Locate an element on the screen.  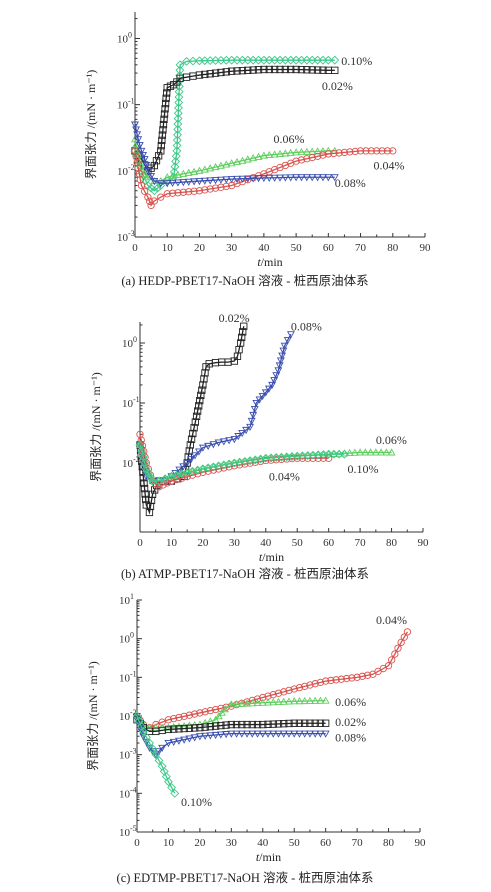
series-0-04pct is located at coordinates (272, 680).